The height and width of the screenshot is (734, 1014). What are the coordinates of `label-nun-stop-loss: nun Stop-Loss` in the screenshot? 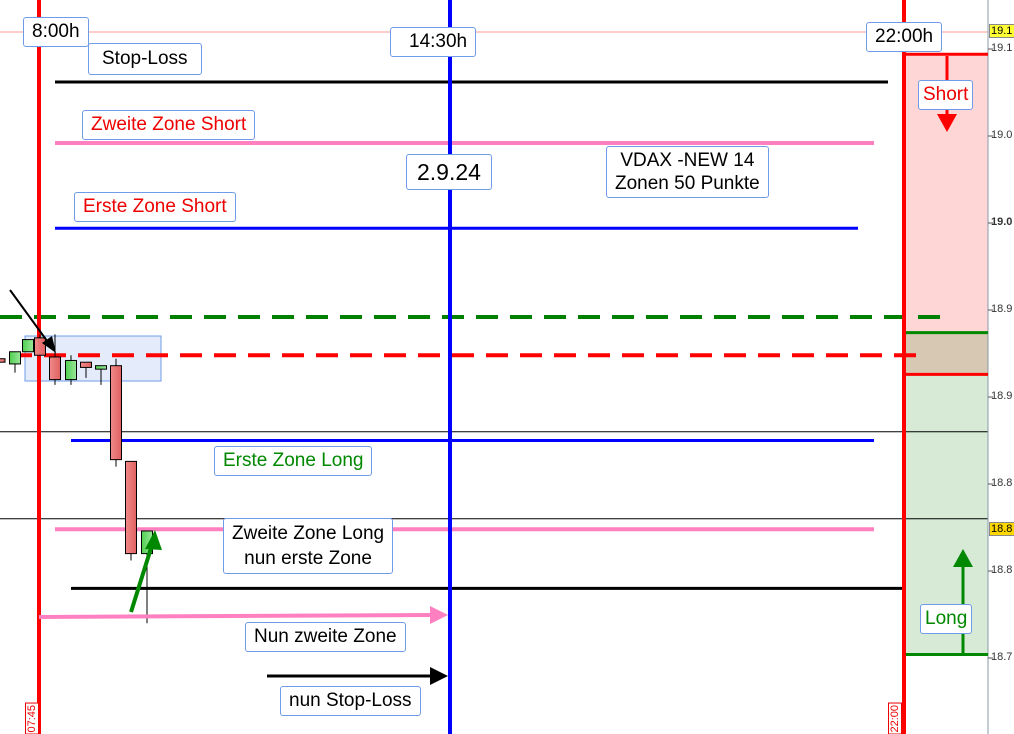 It's located at (350, 701).